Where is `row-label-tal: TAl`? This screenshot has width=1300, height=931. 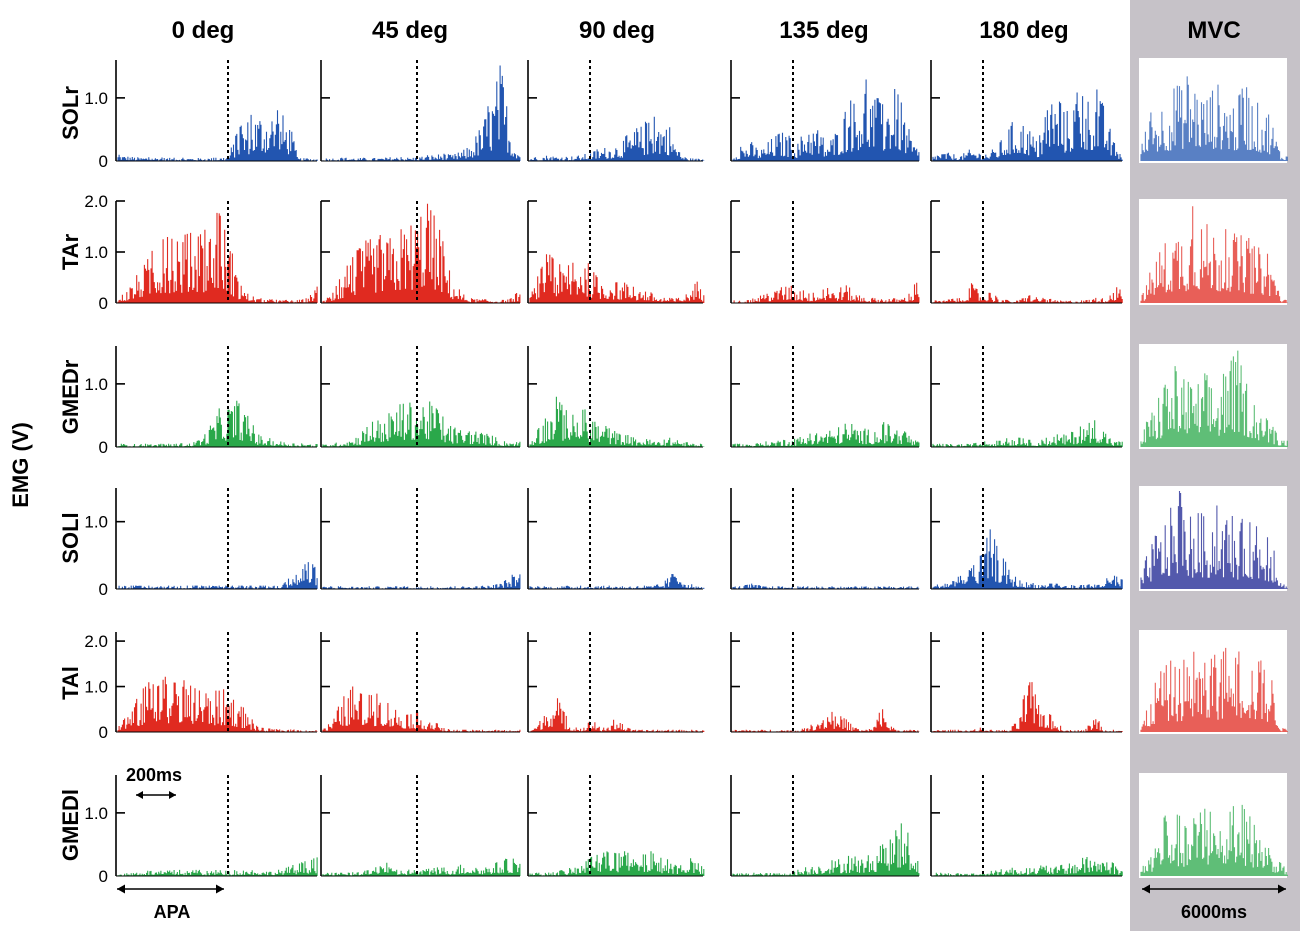 row-label-tal: TAl is located at coordinates (70, 683).